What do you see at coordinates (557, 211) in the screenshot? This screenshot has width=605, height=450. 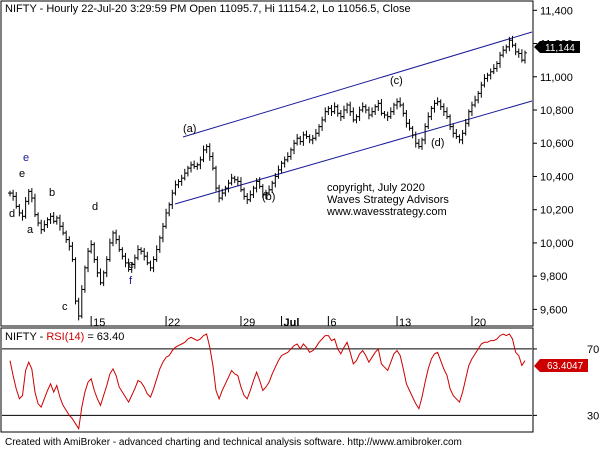 I see `price-tick-label: 10,200` at bounding box center [557, 211].